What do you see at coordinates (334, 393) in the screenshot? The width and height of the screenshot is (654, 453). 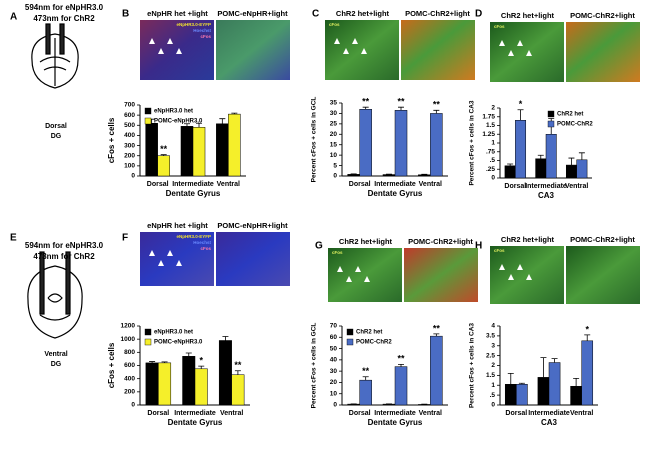 I see `y-tick-label: 10` at bounding box center [334, 393].